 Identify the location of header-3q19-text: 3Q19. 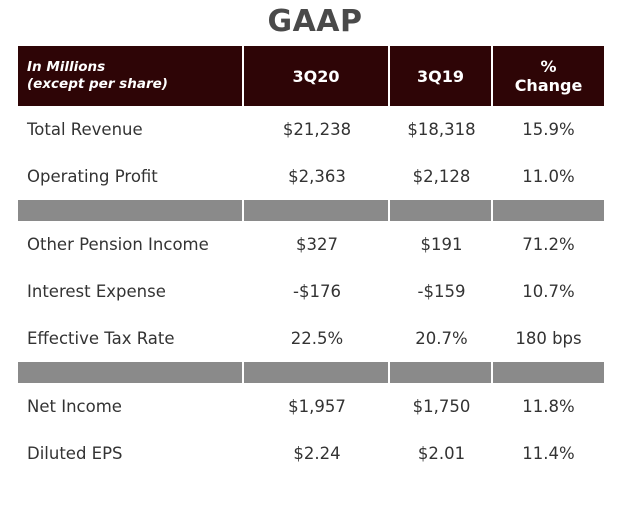
(440, 76).